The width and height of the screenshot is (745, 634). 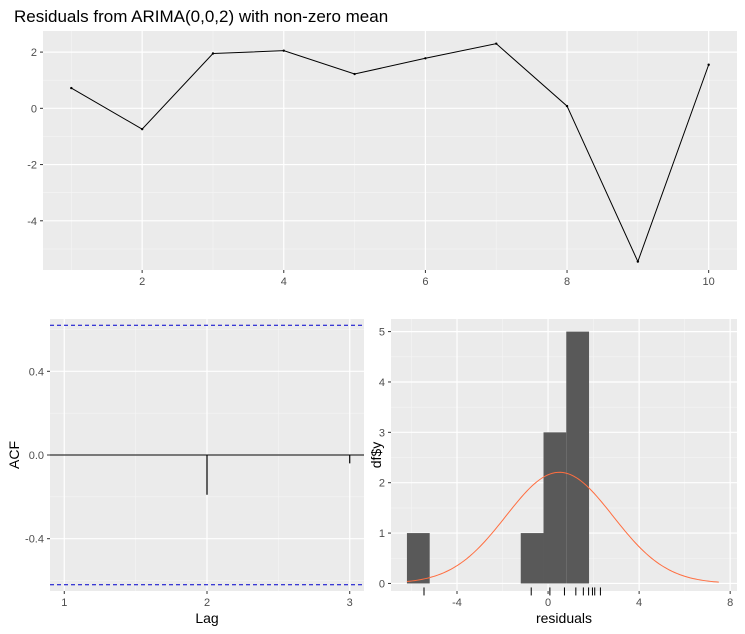 What do you see at coordinates (382, 484) in the screenshot?
I see `histogram-y-tick-label: 2` at bounding box center [382, 484].